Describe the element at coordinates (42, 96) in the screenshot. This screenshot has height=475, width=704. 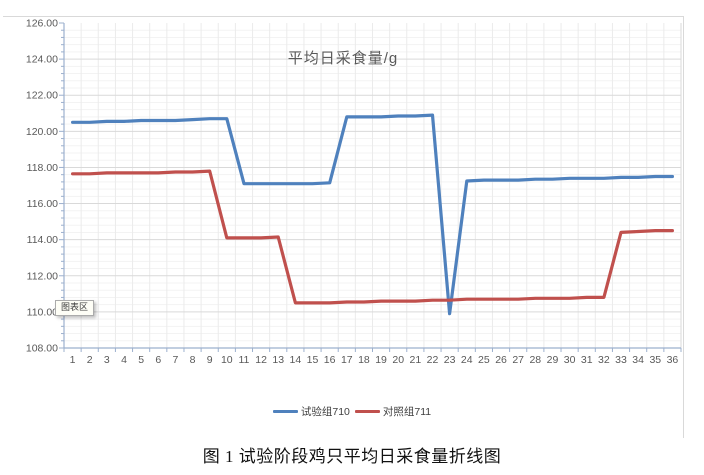
I see `y-tick-label: 122.00` at that location.